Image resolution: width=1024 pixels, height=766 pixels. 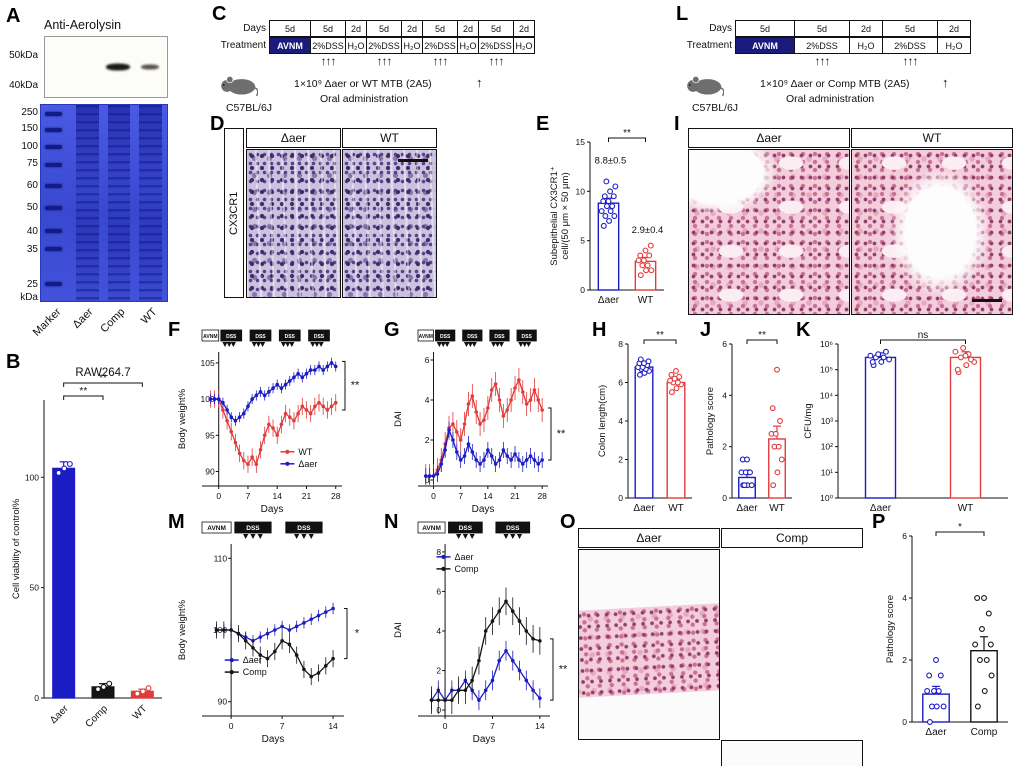 What do you see at coordinates (682, 14) in the screenshot?
I see `panel-letter-L: L` at bounding box center [682, 14].